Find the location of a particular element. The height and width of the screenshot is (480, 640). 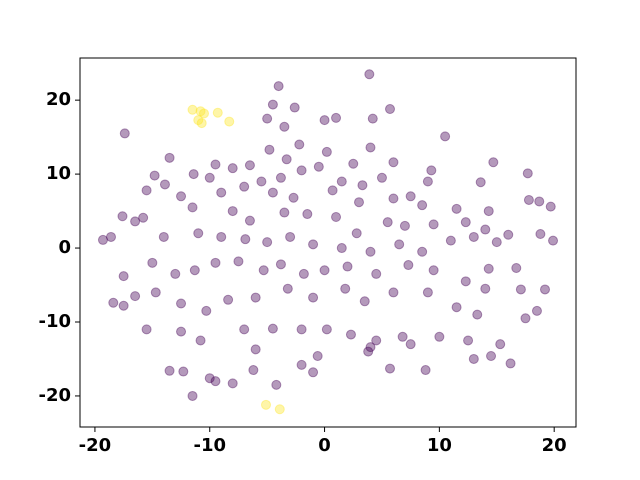

y-tick-label: 0 is located at coordinates (64, 247).